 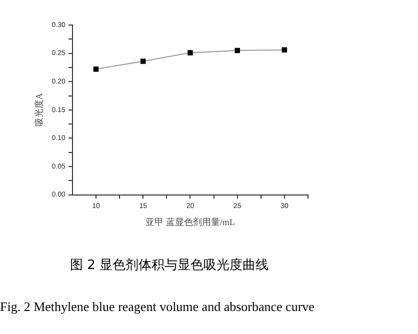 What do you see at coordinates (157, 307) in the screenshot?
I see `caption: Fig. 2 Methylene blue reagent volume and absorbance curve` at bounding box center [157, 307].